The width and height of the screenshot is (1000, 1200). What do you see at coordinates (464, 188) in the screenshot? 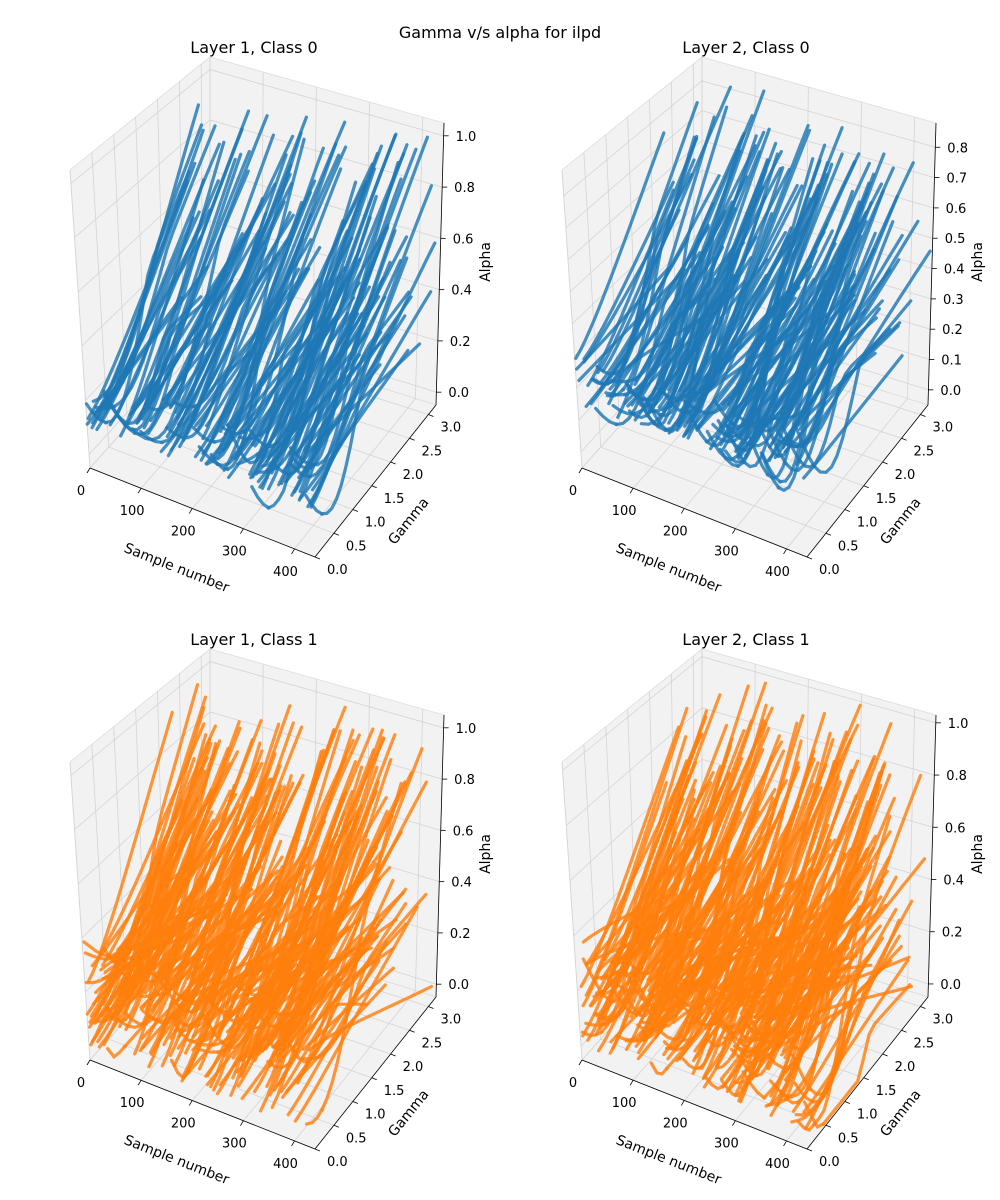
I see `z-tick-label: 0.8` at bounding box center [464, 188].